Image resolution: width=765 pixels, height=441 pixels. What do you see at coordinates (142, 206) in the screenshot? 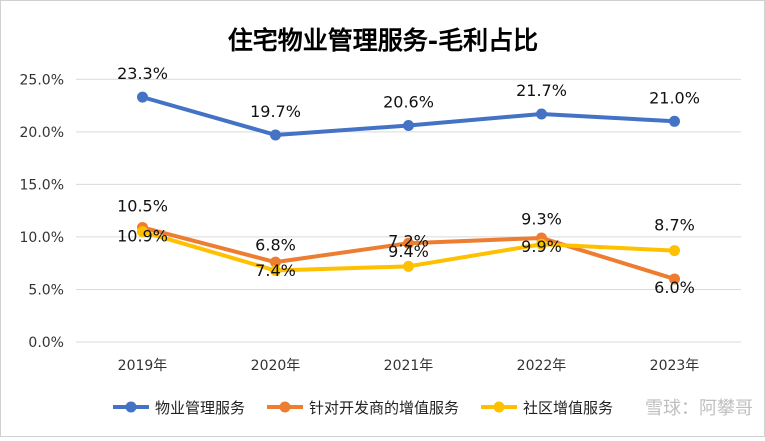
I see `data-label: 10.5%` at bounding box center [142, 206].